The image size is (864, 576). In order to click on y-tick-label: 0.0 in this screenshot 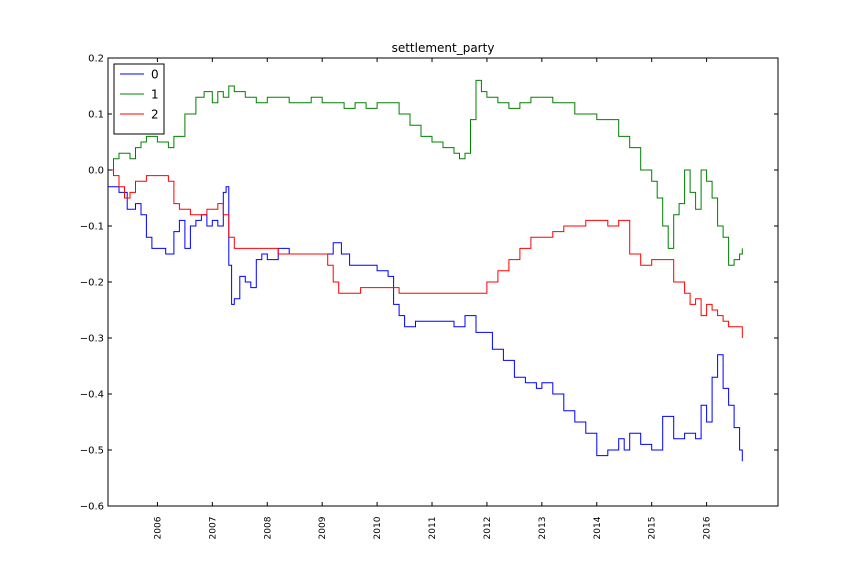, I will do `click(96, 171)`.